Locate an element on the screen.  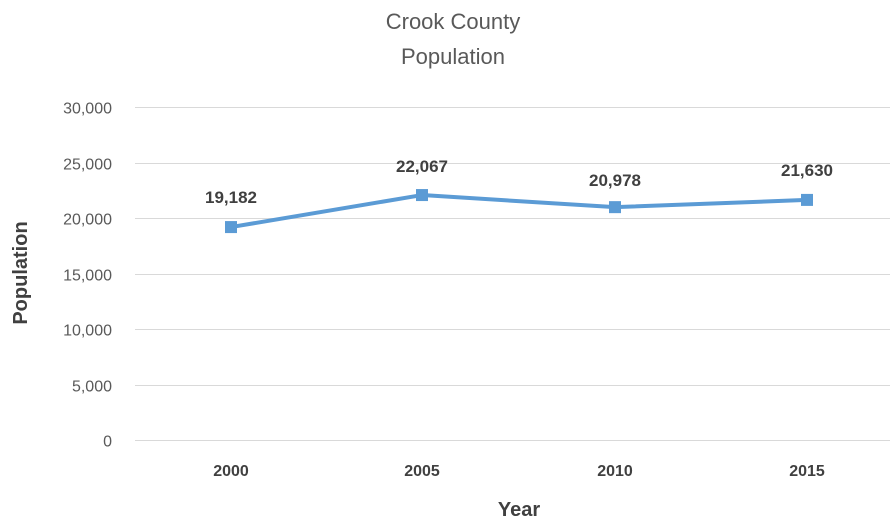
chart-title-line-2: Population is located at coordinates (453, 56).